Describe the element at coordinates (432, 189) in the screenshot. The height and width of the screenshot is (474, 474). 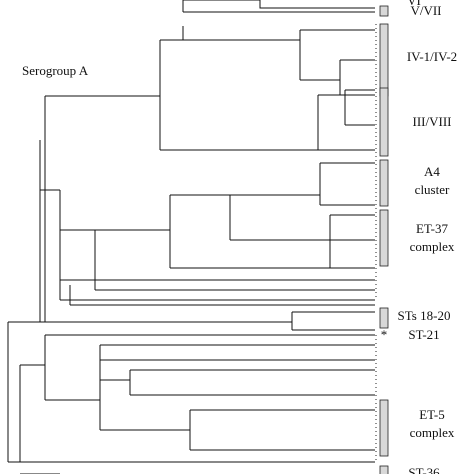
I see `group-label: cluster` at that location.